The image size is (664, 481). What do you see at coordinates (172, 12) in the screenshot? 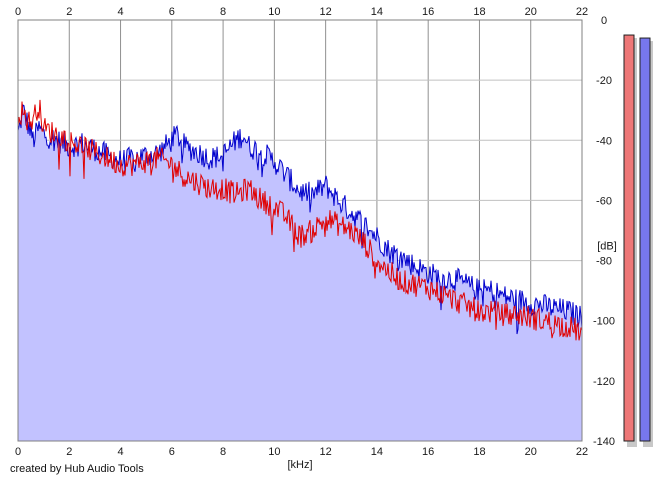
I see `x-tick-top-3: 6` at bounding box center [172, 12].